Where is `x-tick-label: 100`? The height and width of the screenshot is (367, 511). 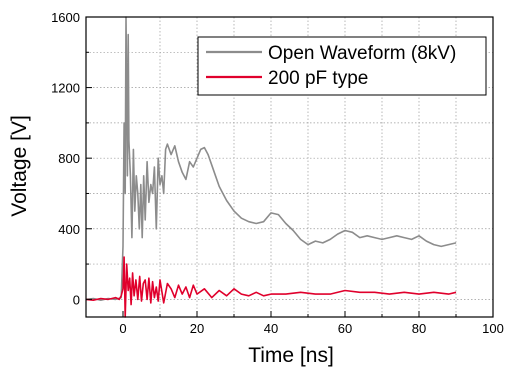 x-tick-label: 100 is located at coordinates (493, 328).